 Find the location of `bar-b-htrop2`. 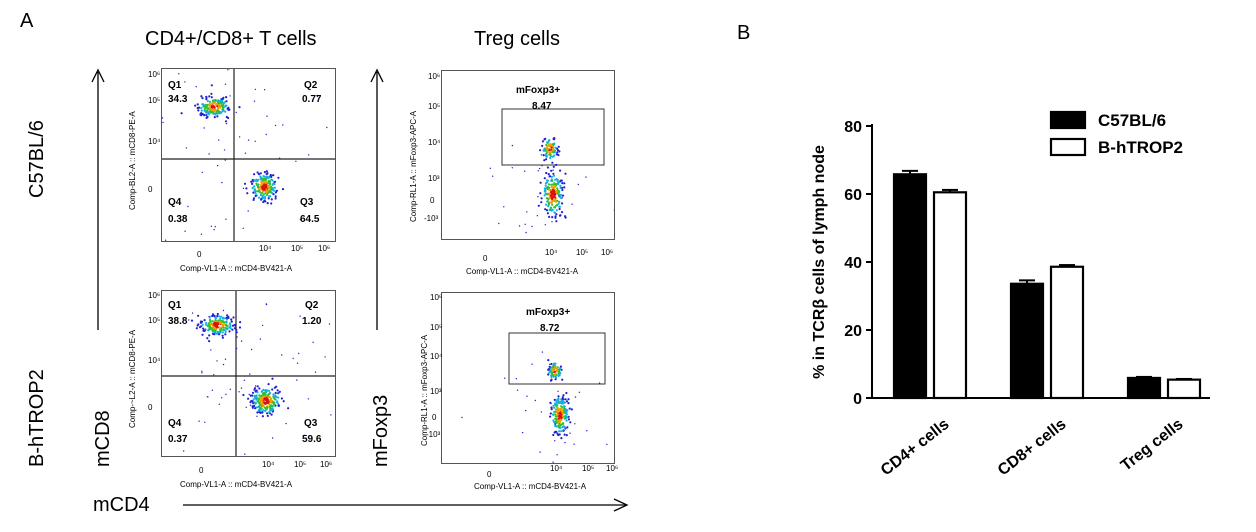

bar-b-htrop2 is located at coordinates (950, 295).